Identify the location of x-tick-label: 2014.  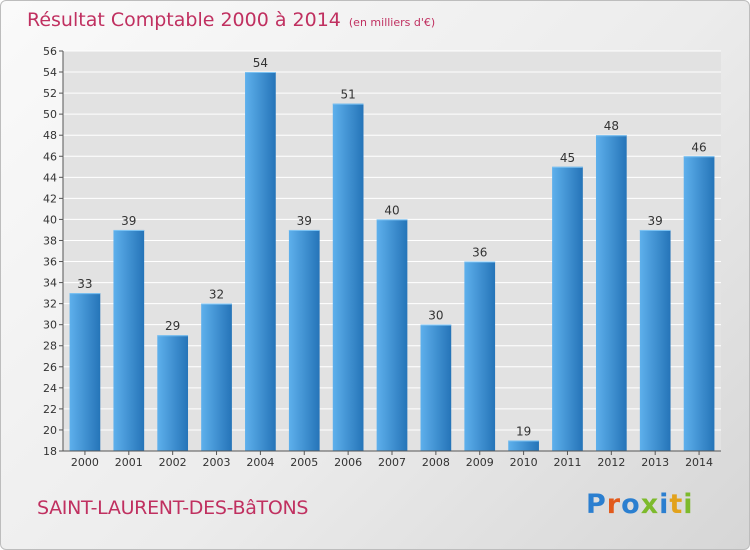
(699, 462).